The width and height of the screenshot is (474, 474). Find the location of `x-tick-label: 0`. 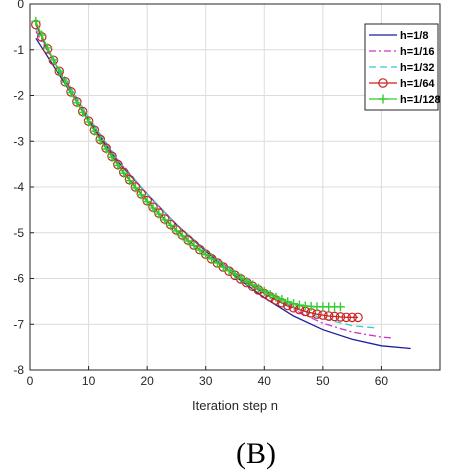

x-tick-label: 0 is located at coordinates (30, 381).